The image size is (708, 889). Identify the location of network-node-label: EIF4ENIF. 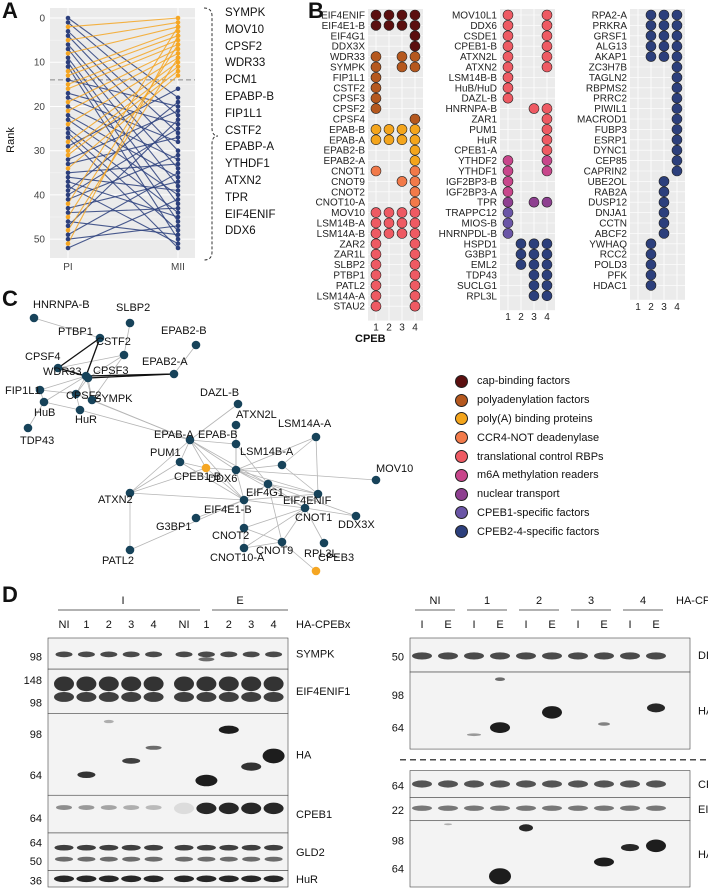
(307, 501).